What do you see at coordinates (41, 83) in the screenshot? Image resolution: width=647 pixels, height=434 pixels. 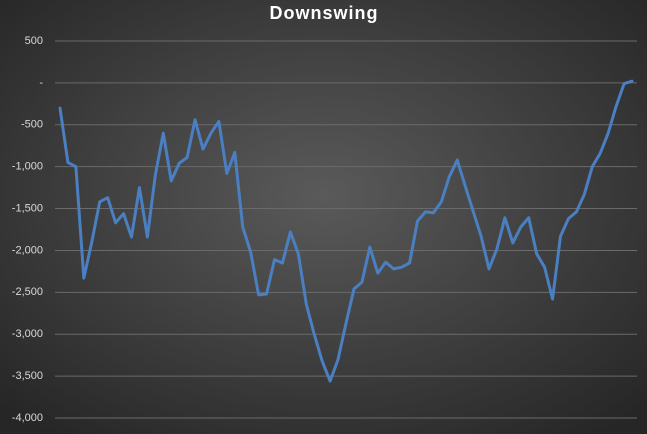 I see `y-tick-label: -` at bounding box center [41, 83].